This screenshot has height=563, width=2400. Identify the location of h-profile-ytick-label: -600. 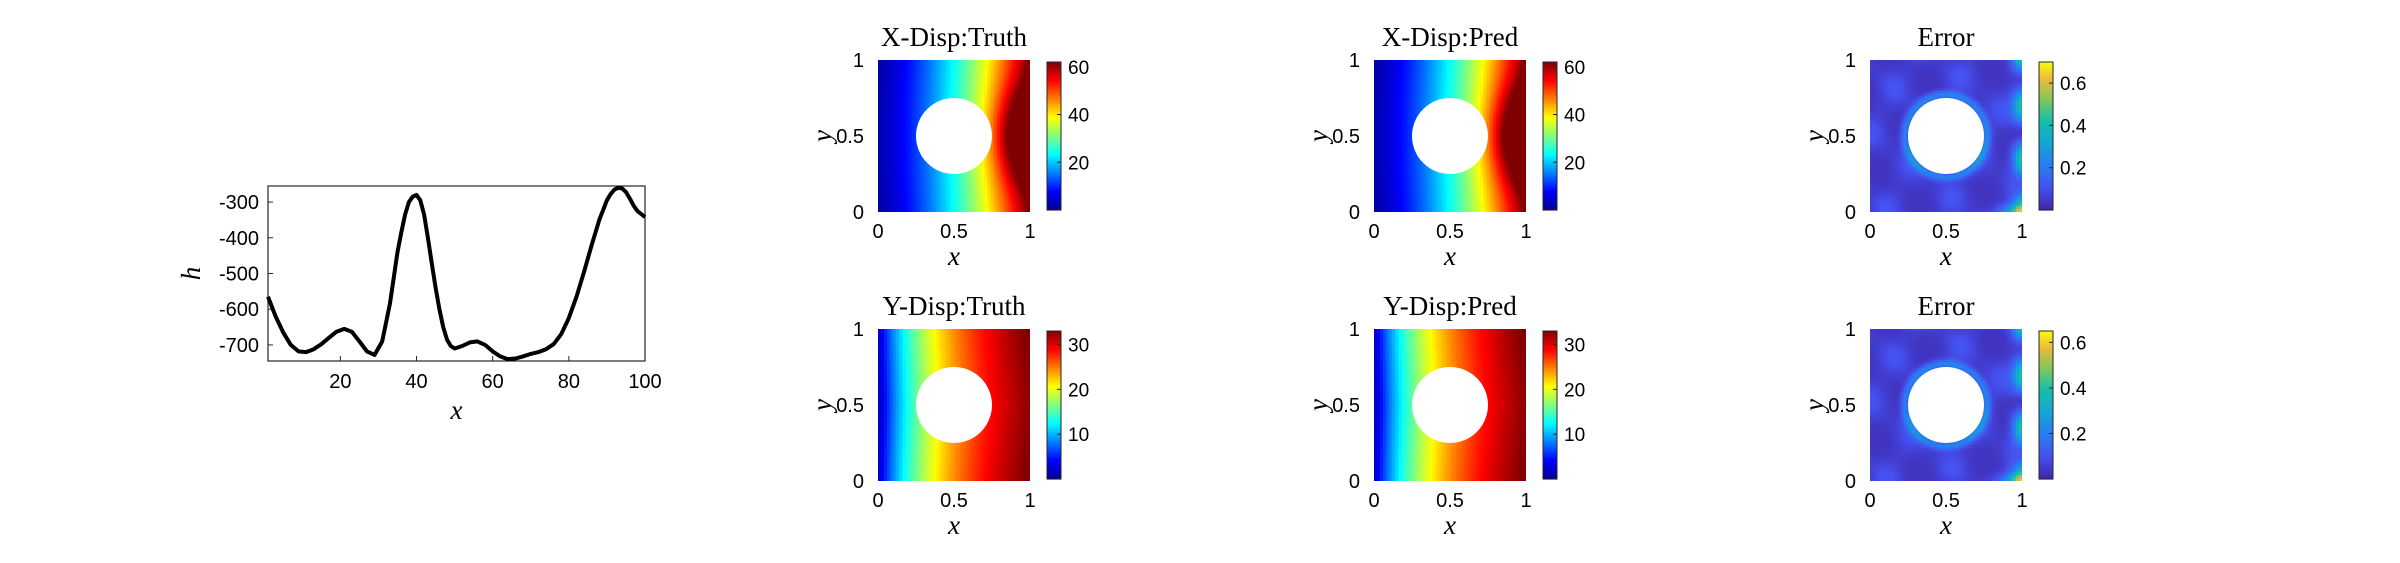
(239, 310).